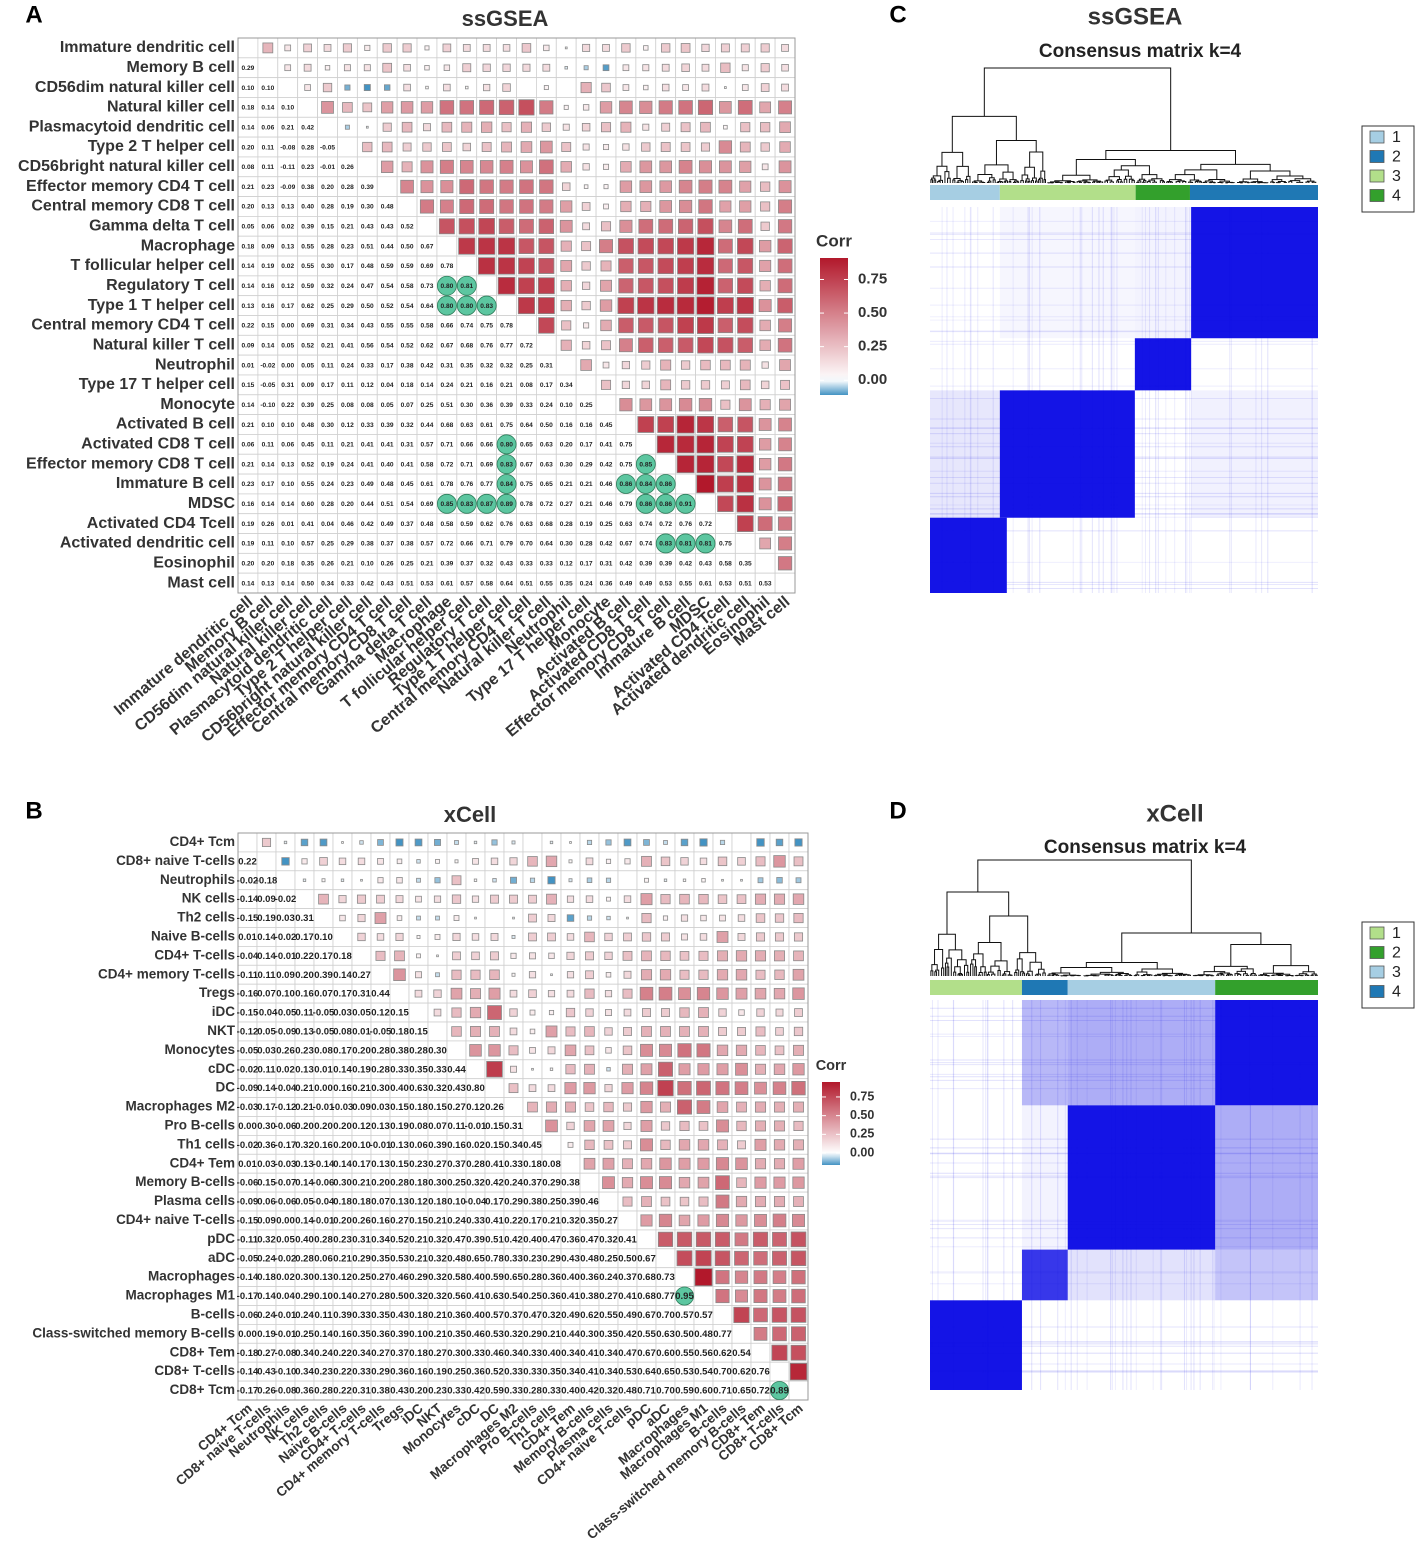 The height and width of the screenshot is (1567, 1418). I want to click on value-label: 0.34, so click(570, 1372).